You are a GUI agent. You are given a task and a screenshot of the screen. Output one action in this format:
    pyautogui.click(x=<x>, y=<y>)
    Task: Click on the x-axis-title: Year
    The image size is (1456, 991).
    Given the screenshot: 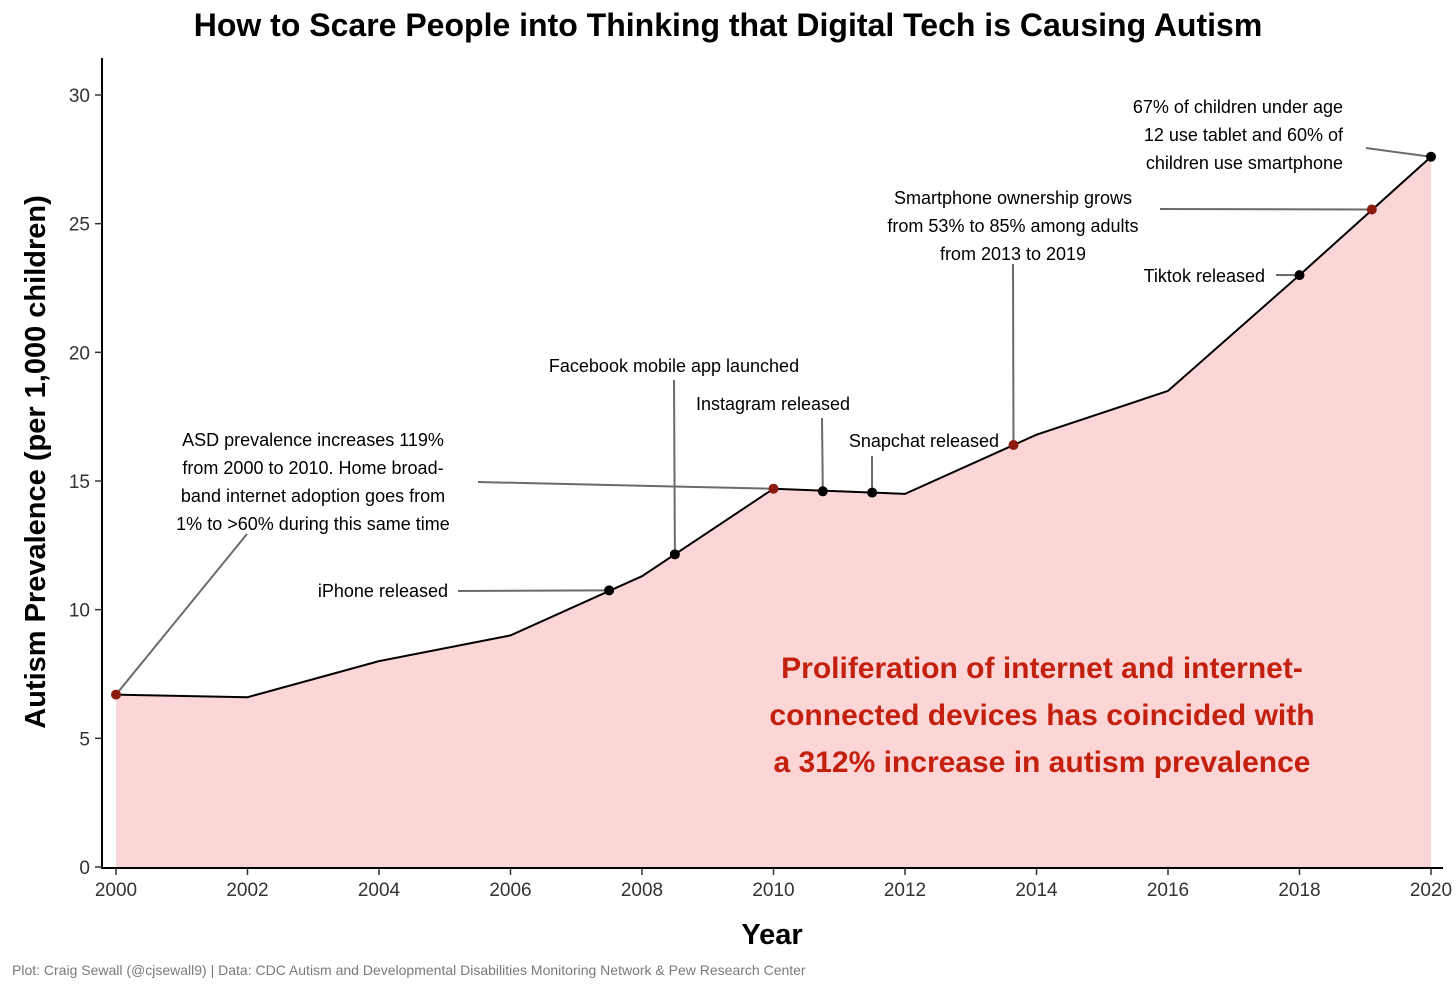 What is the action you would take?
    pyautogui.click(x=771, y=935)
    